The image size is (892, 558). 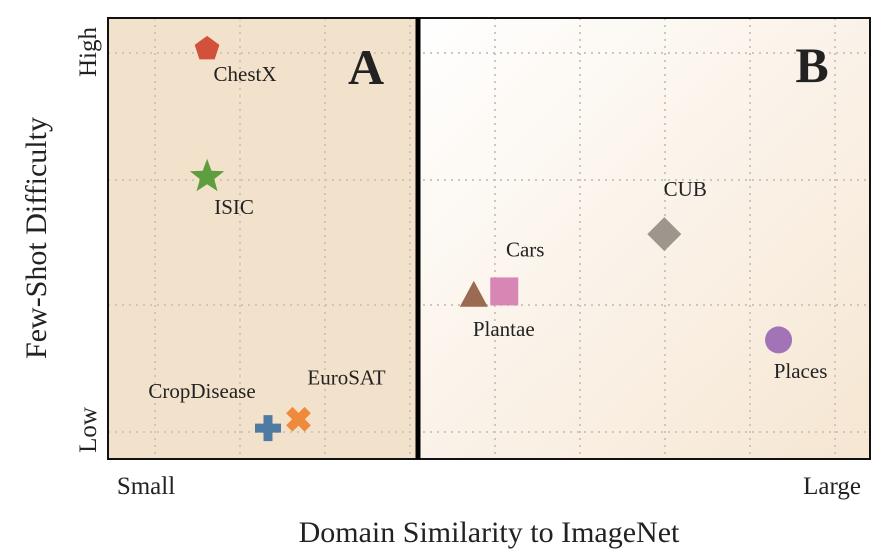 What do you see at coordinates (525, 249) in the screenshot?
I see `point-label-cars: Cars` at bounding box center [525, 249].